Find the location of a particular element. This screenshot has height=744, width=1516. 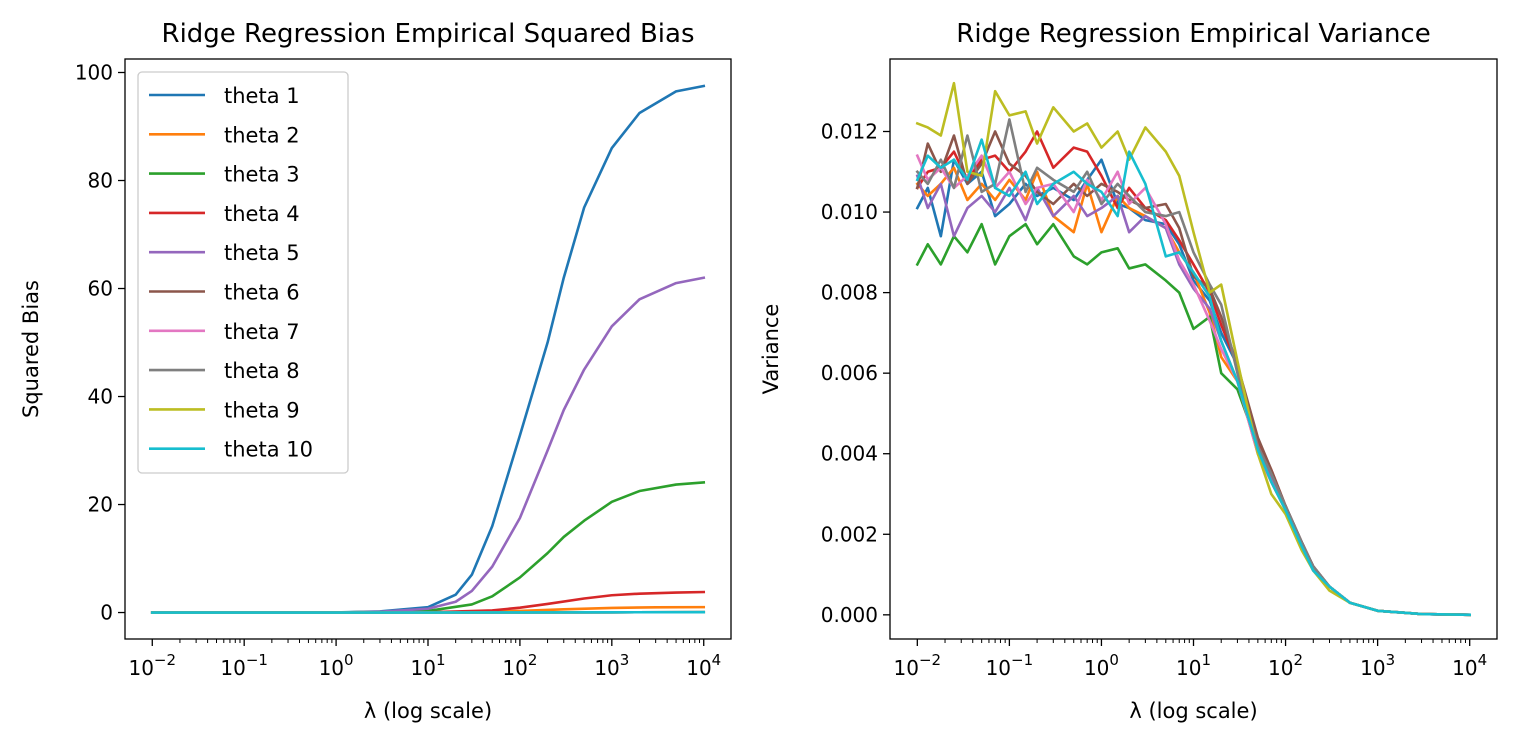

y-tick-label: 0.006 is located at coordinates (849, 373).